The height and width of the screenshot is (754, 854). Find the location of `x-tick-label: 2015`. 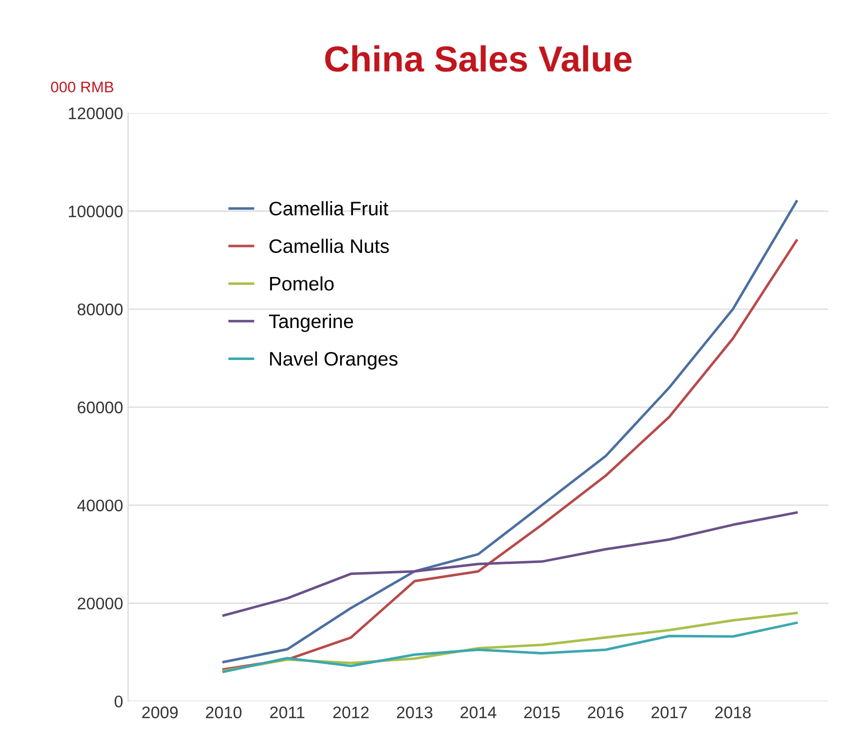

x-tick-label: 2015 is located at coordinates (542, 712).